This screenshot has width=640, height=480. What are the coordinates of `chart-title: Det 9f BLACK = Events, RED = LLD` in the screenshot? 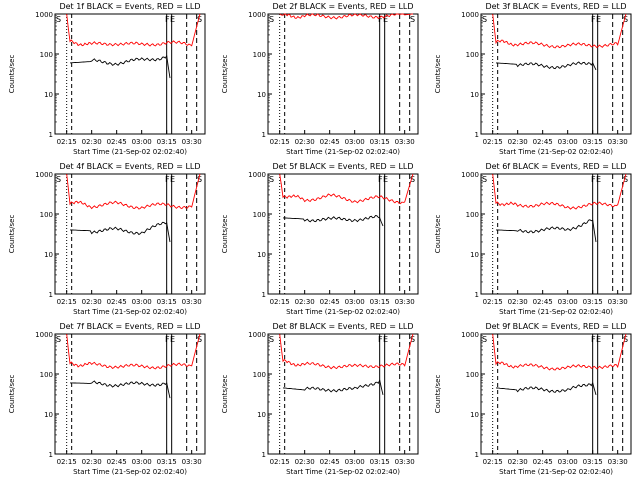 It's located at (555, 326).